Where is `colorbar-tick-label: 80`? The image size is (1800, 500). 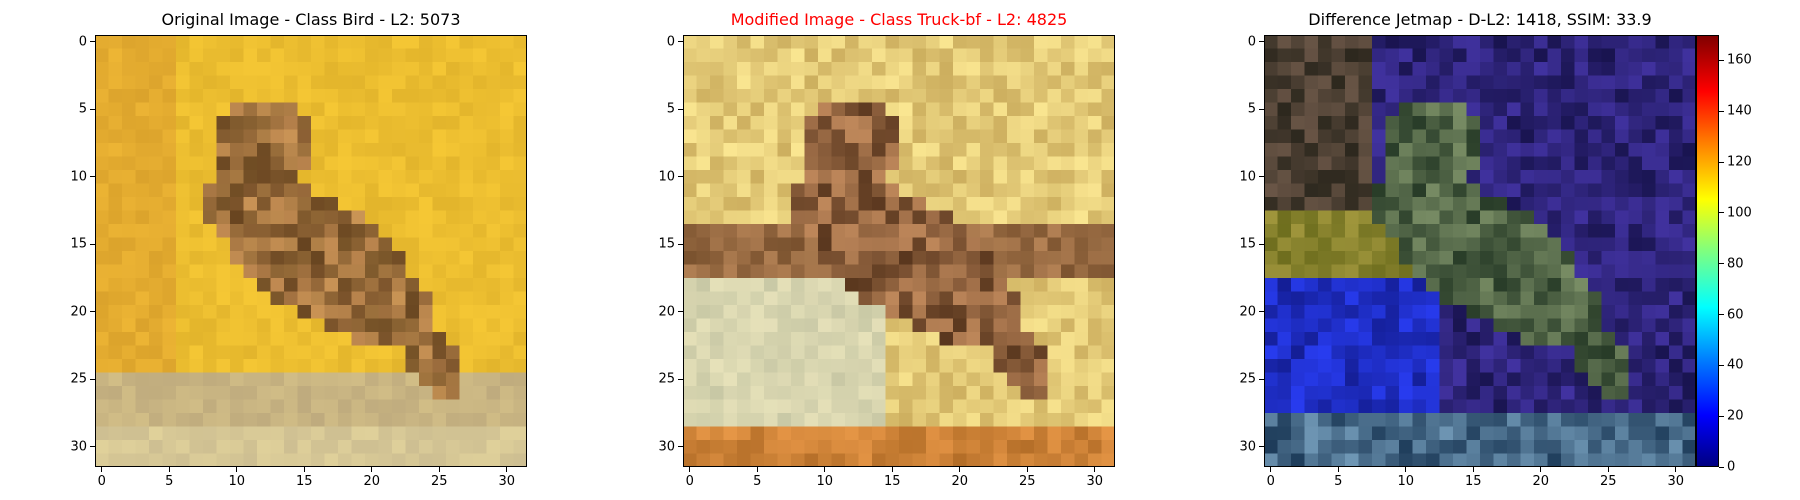
colorbar-tick-label: 80 is located at coordinates (1735, 264).